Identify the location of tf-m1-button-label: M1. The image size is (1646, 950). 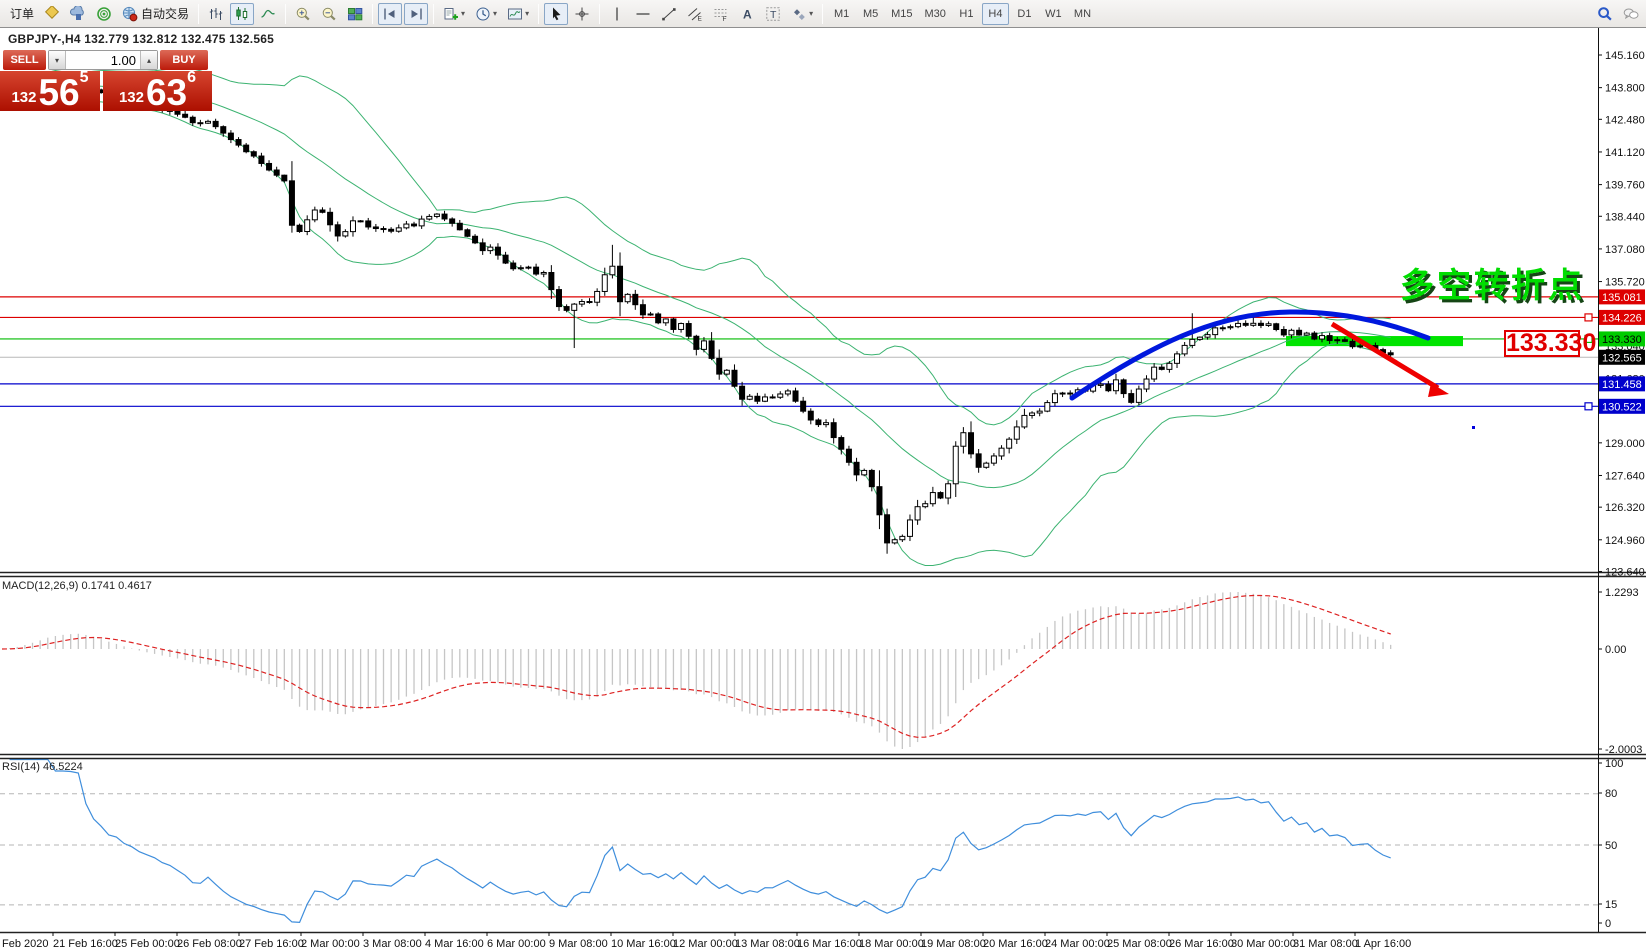
(841, 13).